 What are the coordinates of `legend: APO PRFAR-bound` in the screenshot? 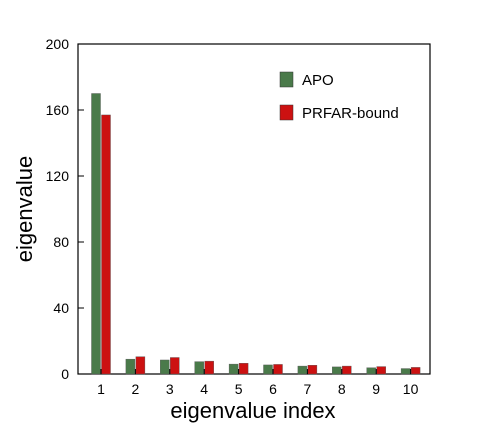 It's located at (339, 96).